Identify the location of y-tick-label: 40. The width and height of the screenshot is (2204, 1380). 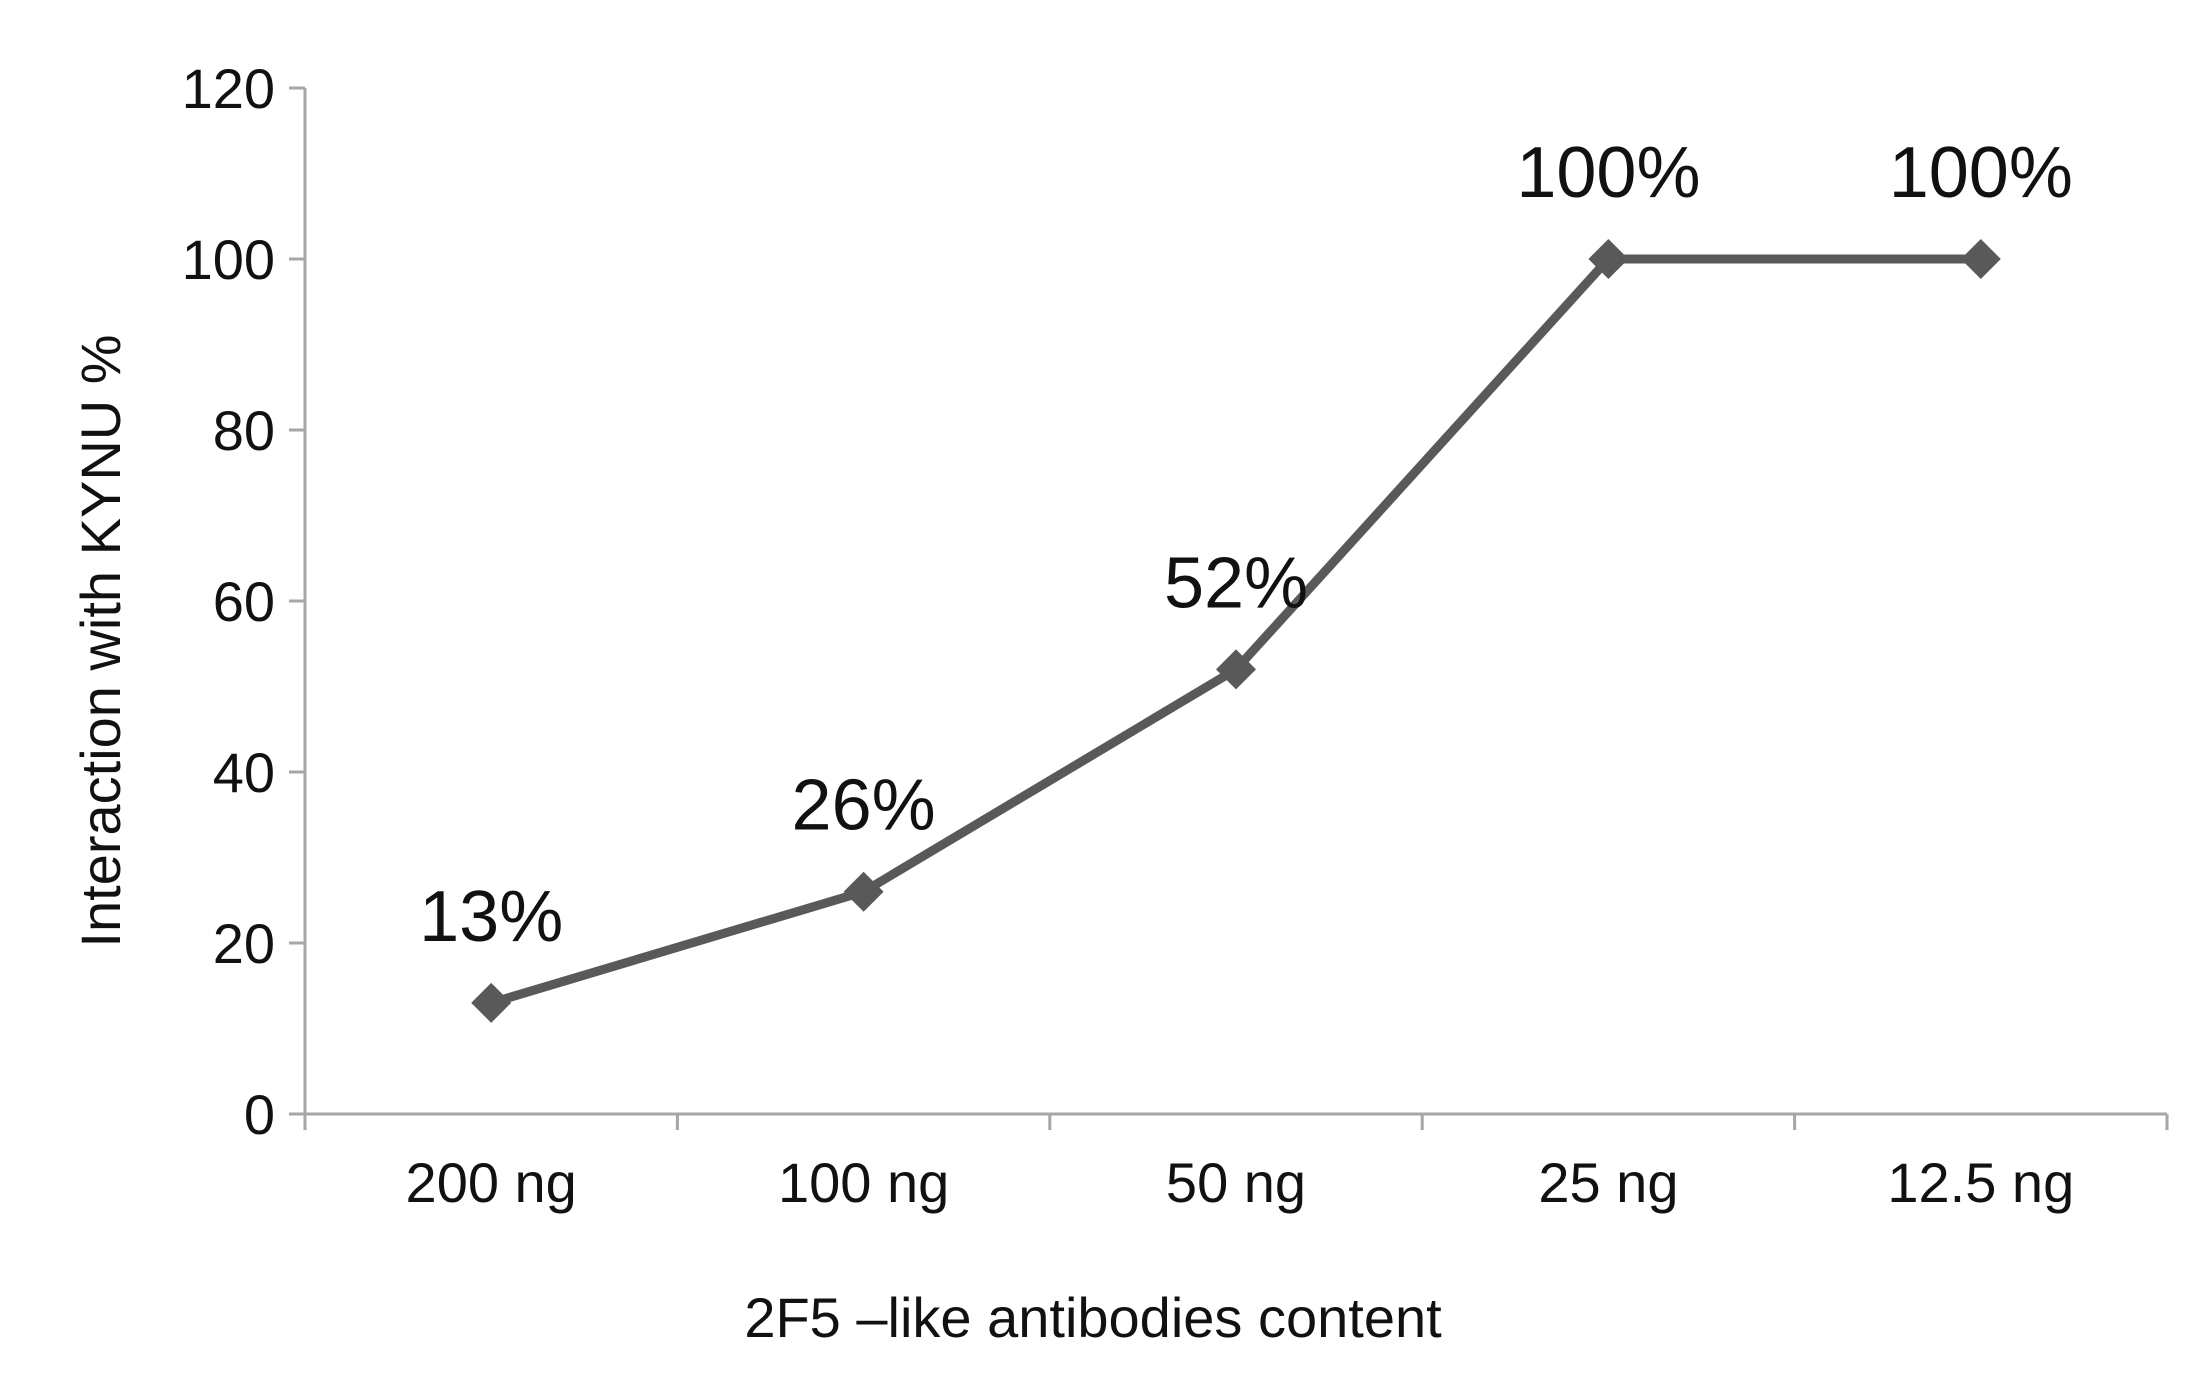
(244, 772).